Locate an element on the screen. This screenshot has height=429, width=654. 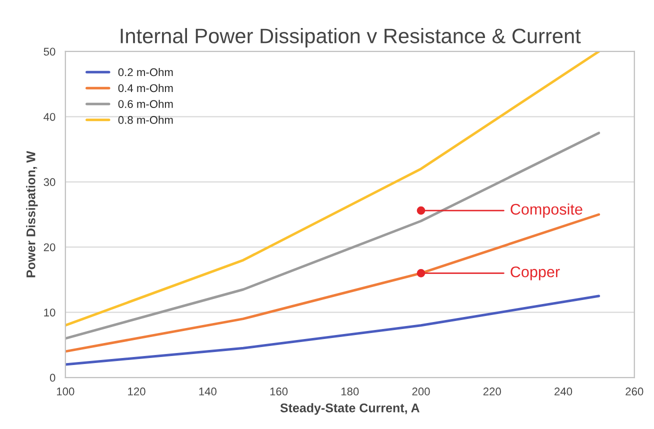
legend-label: 0.6 m-Ohm is located at coordinates (145, 104).